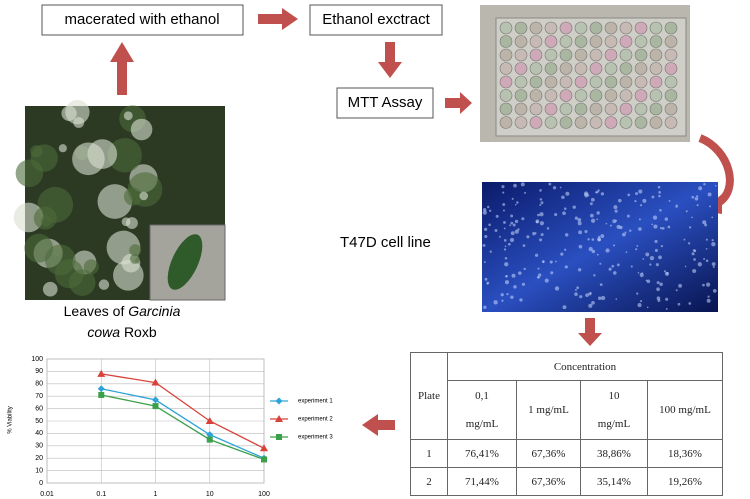 This screenshot has width=750, height=499. What do you see at coordinates (101, 494) in the screenshot?
I see `x-tick-label: 0.1` at bounding box center [101, 494].